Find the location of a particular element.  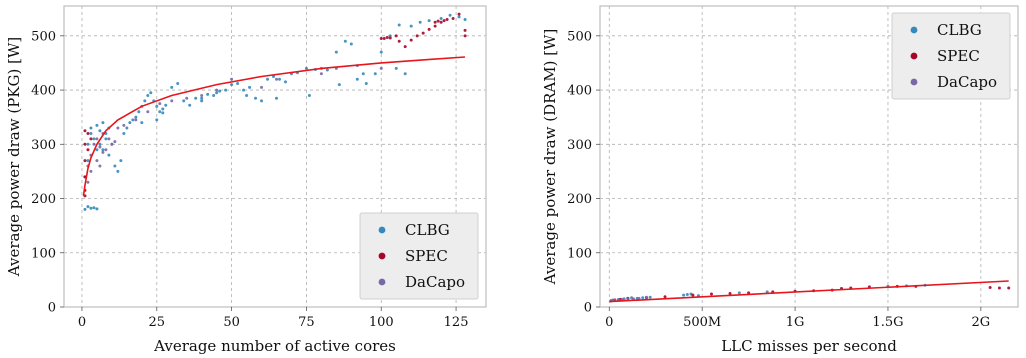

x-tick-label: 500M is located at coordinates (702, 322).